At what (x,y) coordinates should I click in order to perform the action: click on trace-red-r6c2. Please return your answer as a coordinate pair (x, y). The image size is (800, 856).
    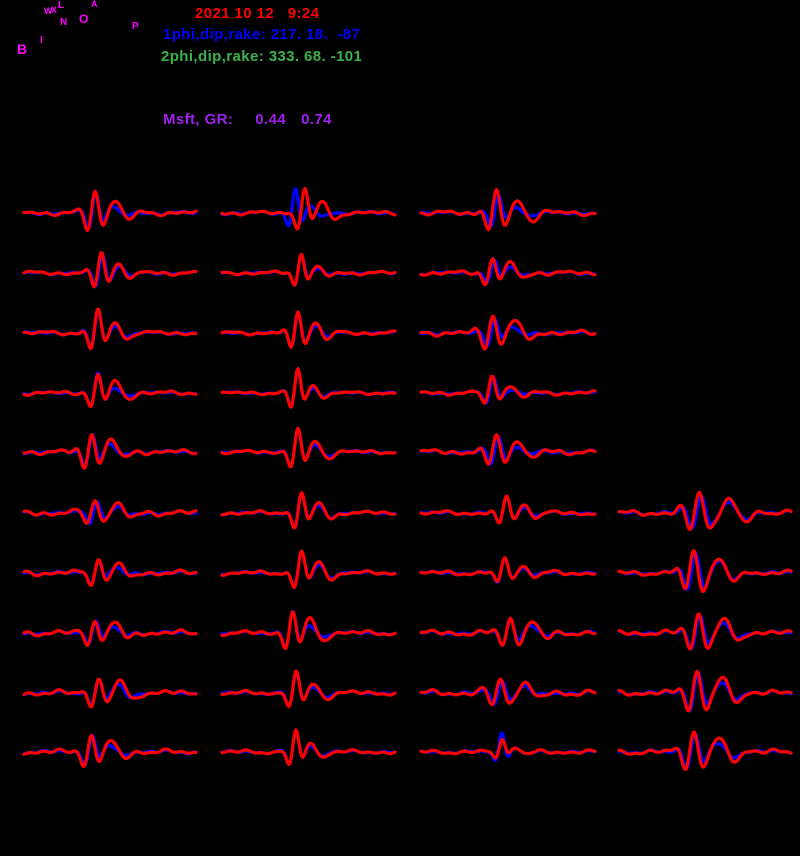
    Looking at the image, I should click on (308, 510).